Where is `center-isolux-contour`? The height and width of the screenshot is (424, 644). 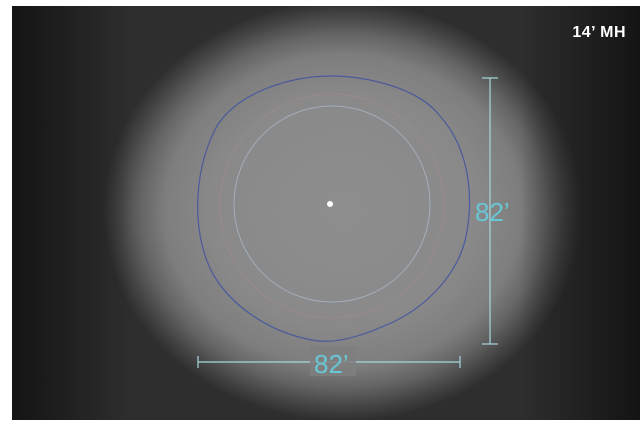
center-isolux-contour is located at coordinates (332, 206).